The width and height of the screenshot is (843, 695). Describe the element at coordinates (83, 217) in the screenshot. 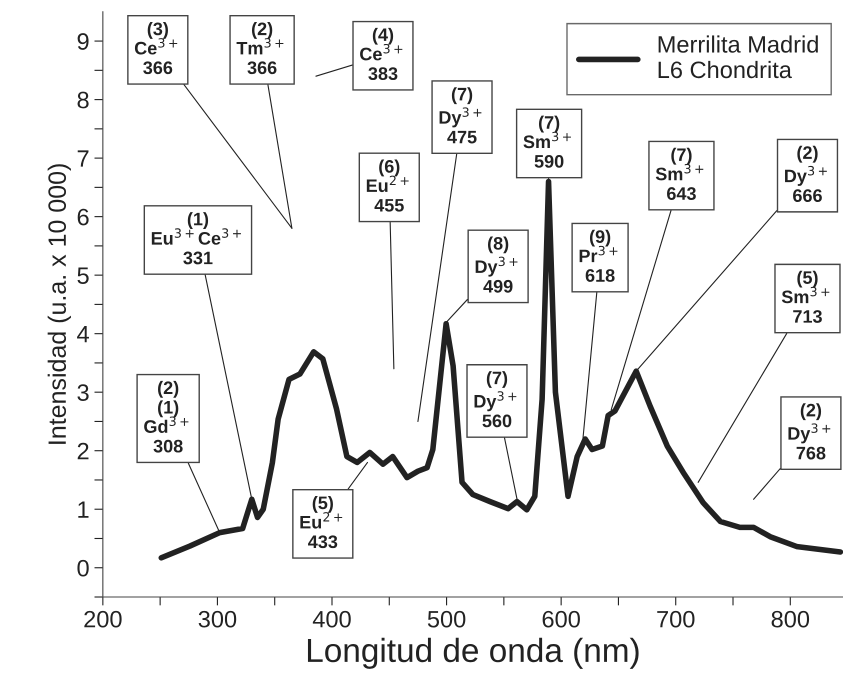

I see `y-tick-label: 6` at that location.